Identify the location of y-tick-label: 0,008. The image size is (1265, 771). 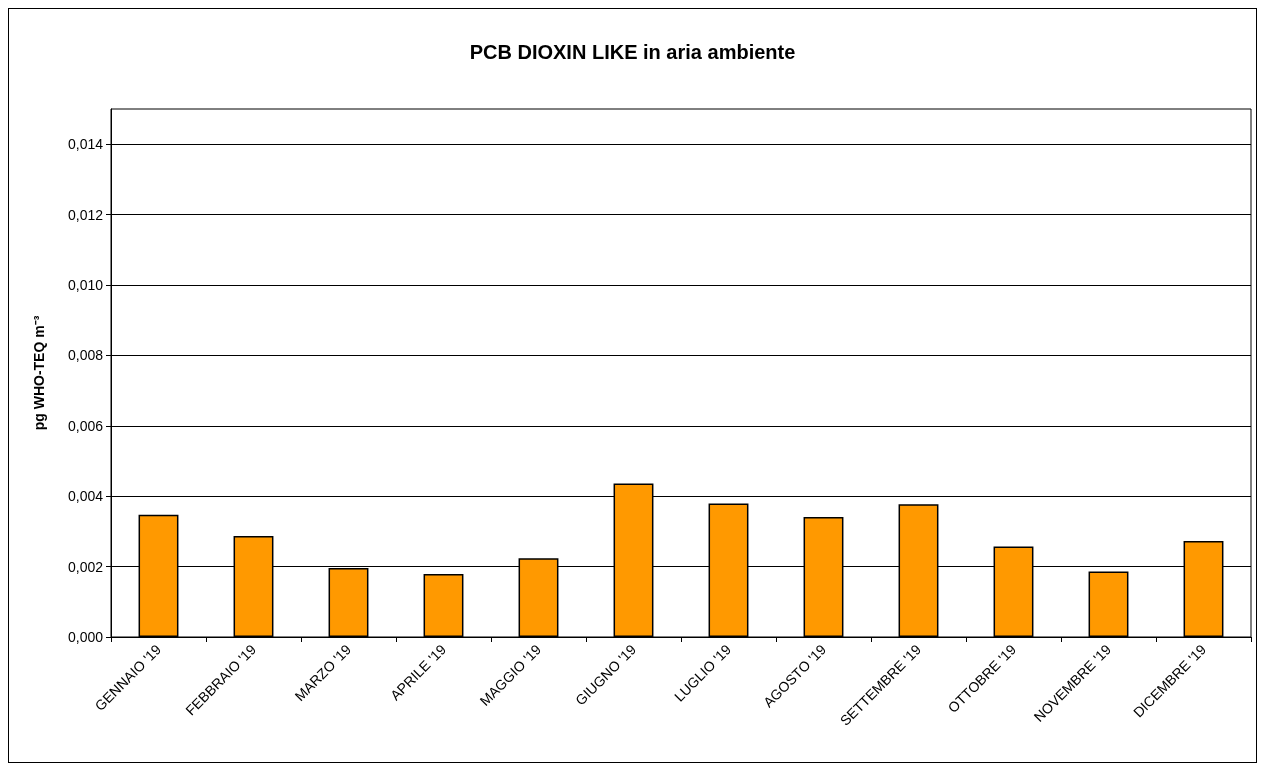
(85, 355).